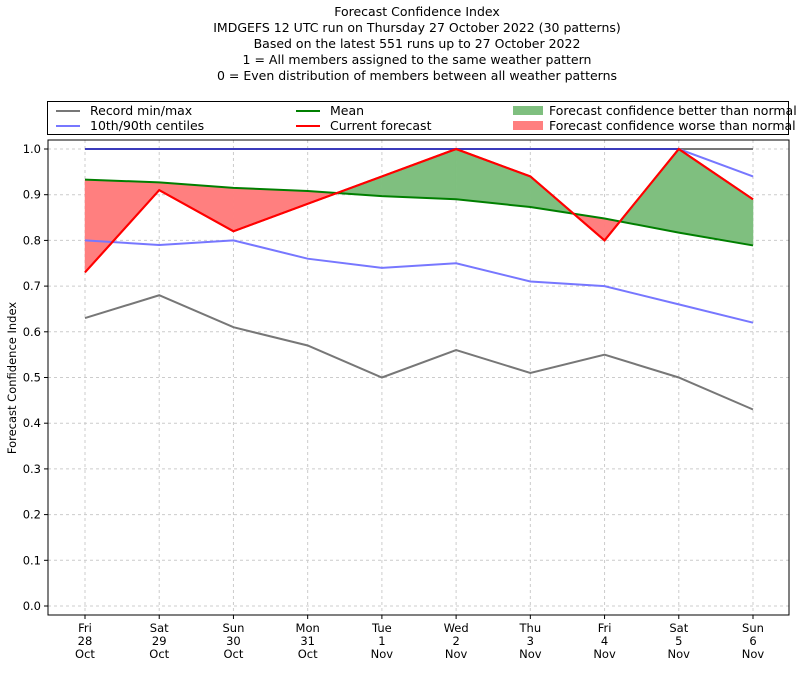 The width and height of the screenshot is (800, 676). Describe the element at coordinates (32, 515) in the screenshot. I see `y-tick-label: 0.2` at that location.